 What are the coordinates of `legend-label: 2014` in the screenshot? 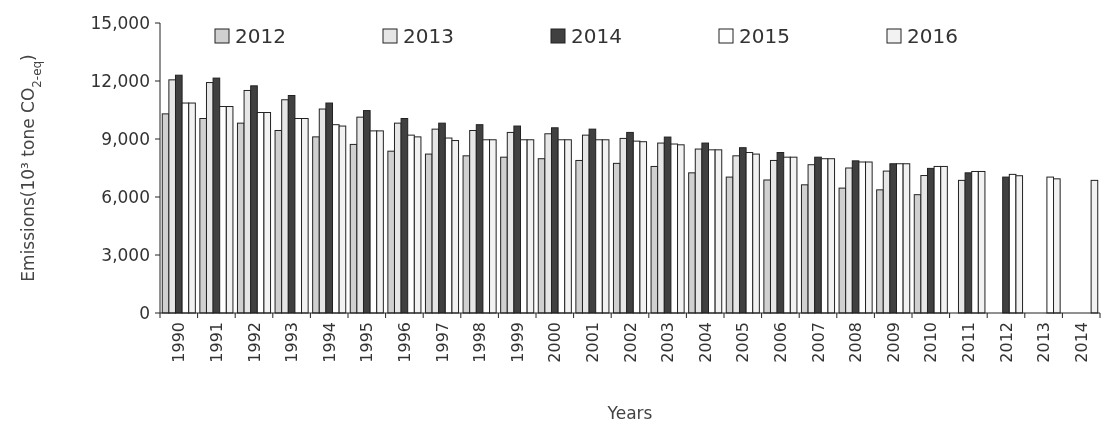 It's located at (596, 36).